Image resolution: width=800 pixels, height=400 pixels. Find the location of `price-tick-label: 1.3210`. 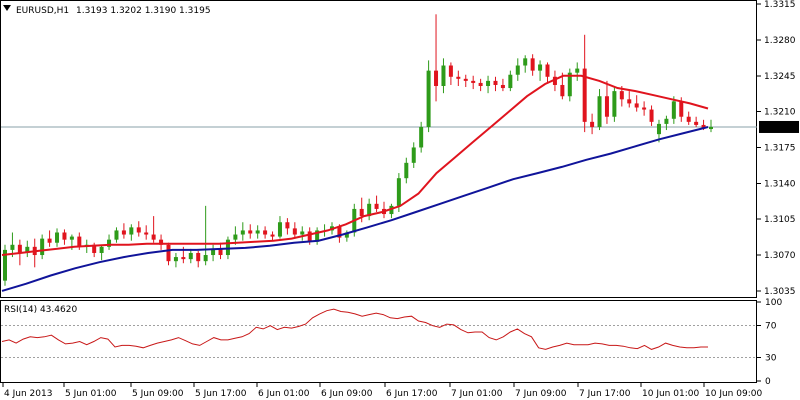

price-tick-label: 1.3210 is located at coordinates (780, 113).